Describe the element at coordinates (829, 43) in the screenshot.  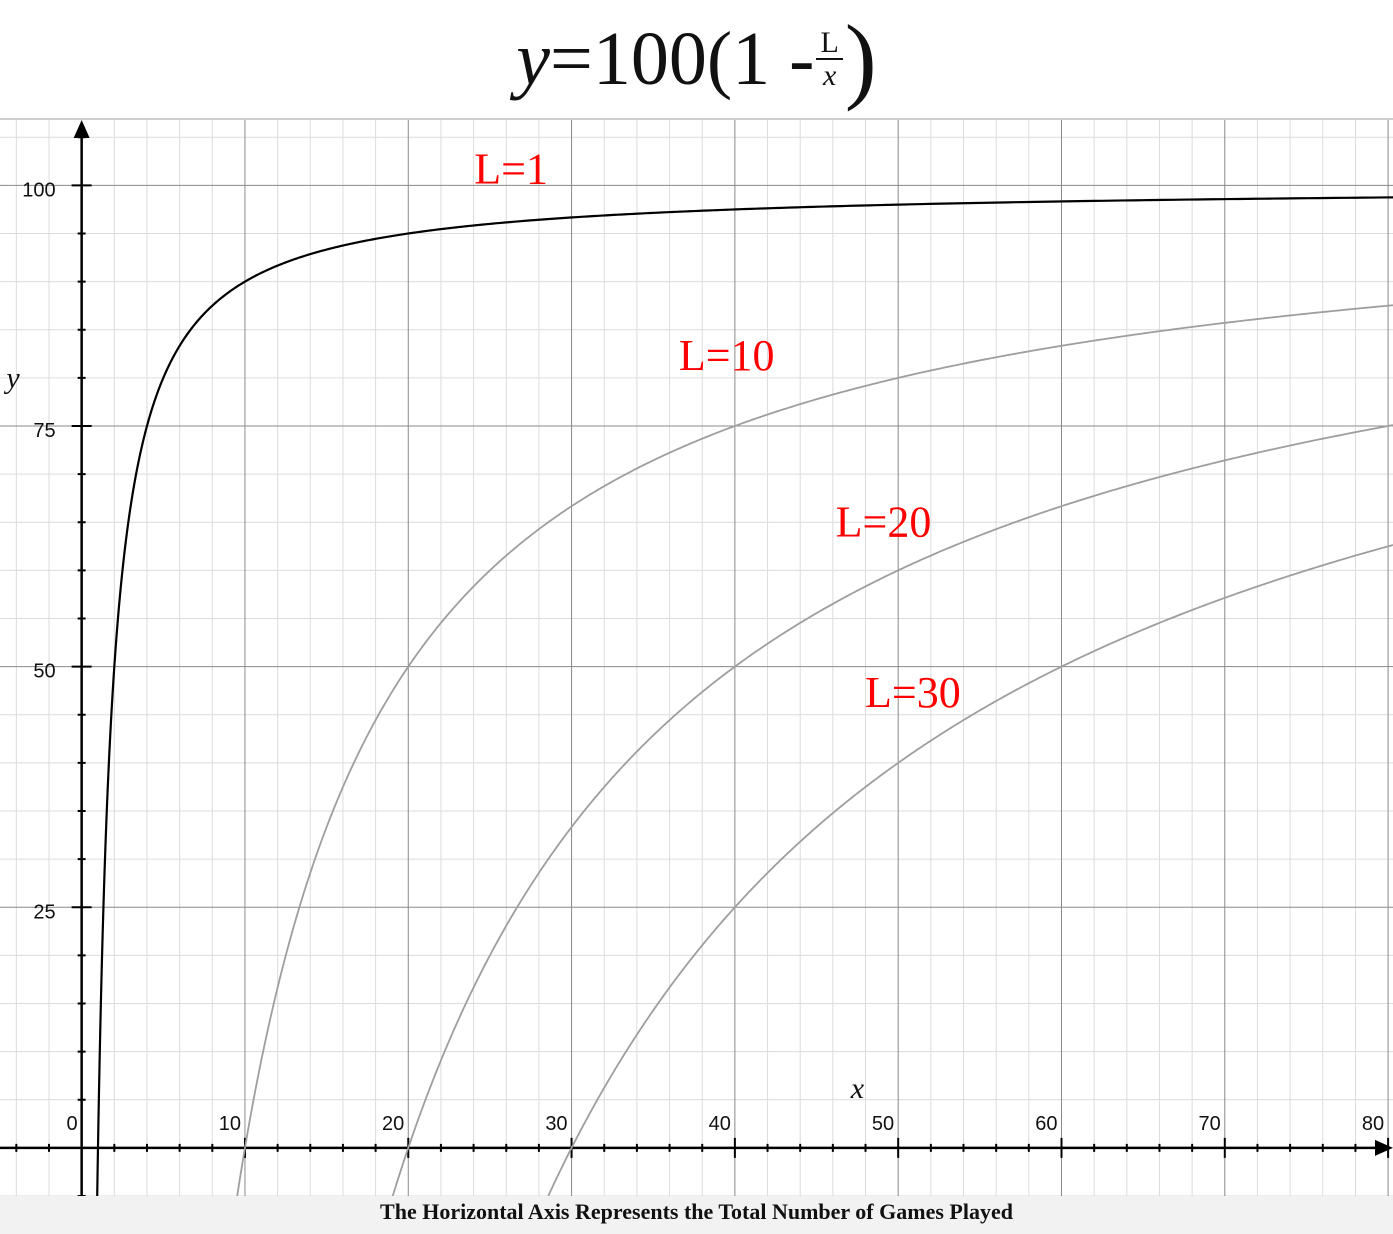
I see `title-fraction-numerator: L` at that location.